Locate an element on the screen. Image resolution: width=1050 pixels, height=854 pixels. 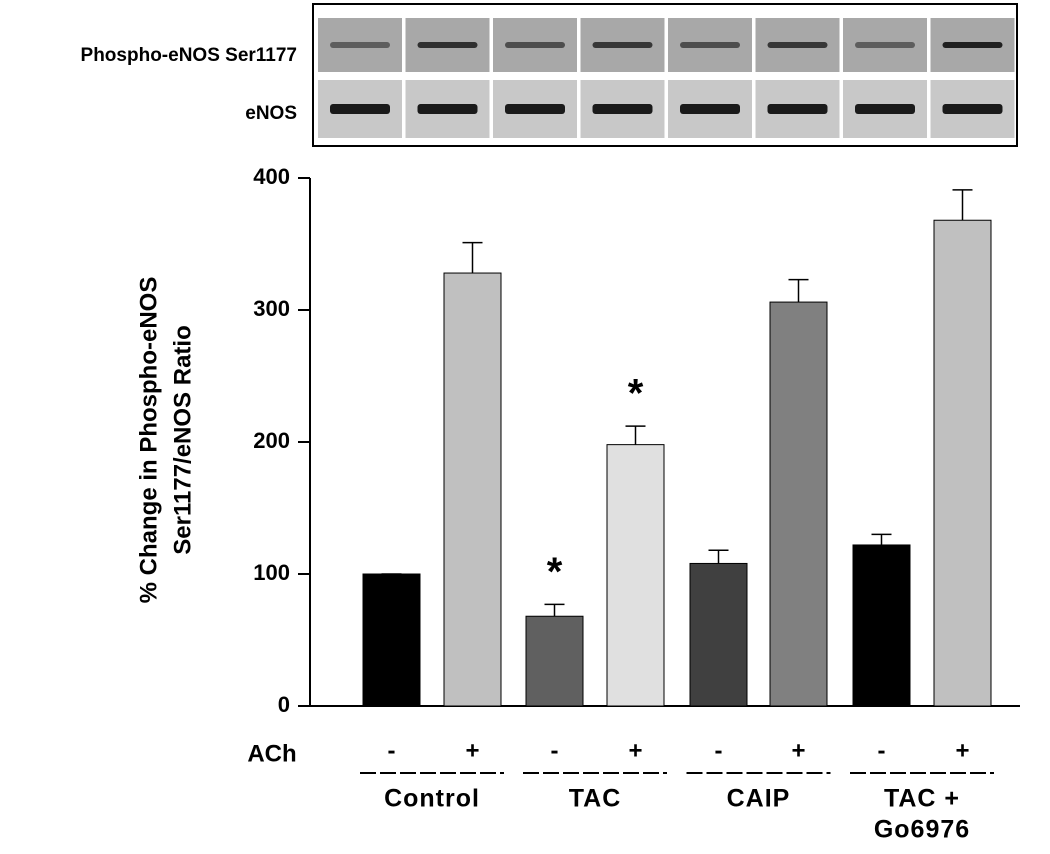
blot-row-label: Phospho-eNOS Ser1177 is located at coordinates (189, 55).